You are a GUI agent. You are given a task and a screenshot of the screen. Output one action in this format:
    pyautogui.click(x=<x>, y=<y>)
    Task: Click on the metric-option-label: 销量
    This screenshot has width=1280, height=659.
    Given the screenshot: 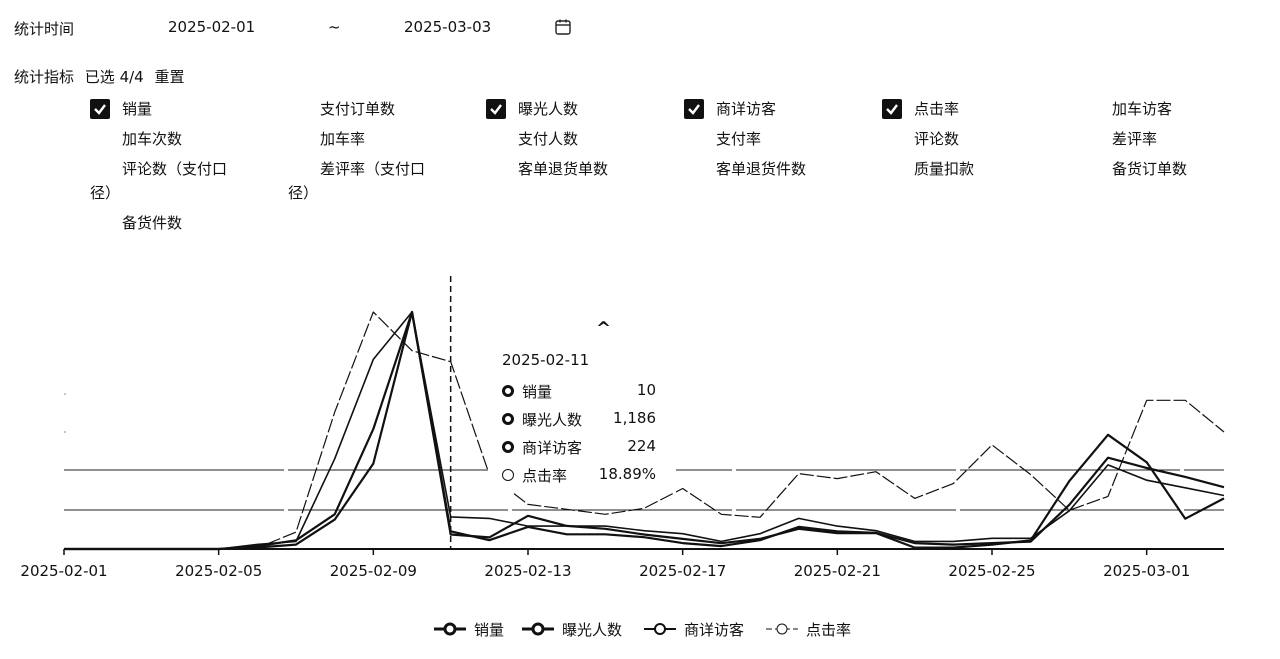 What is the action you would take?
    pyautogui.click(x=137, y=109)
    